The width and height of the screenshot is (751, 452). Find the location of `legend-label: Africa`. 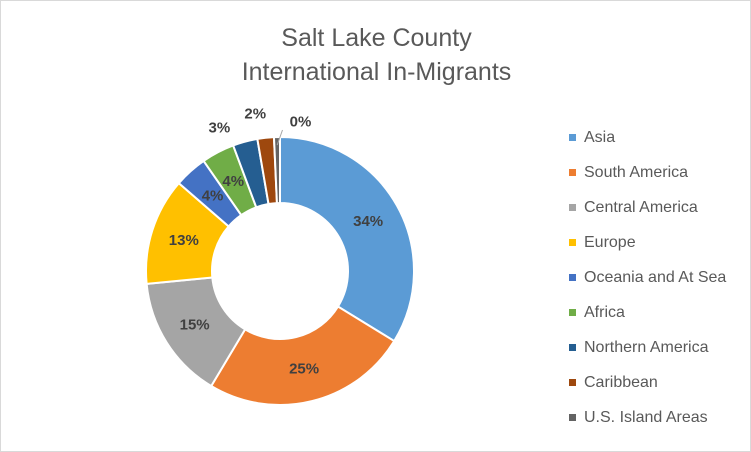

legend-label: Africa is located at coordinates (604, 312).